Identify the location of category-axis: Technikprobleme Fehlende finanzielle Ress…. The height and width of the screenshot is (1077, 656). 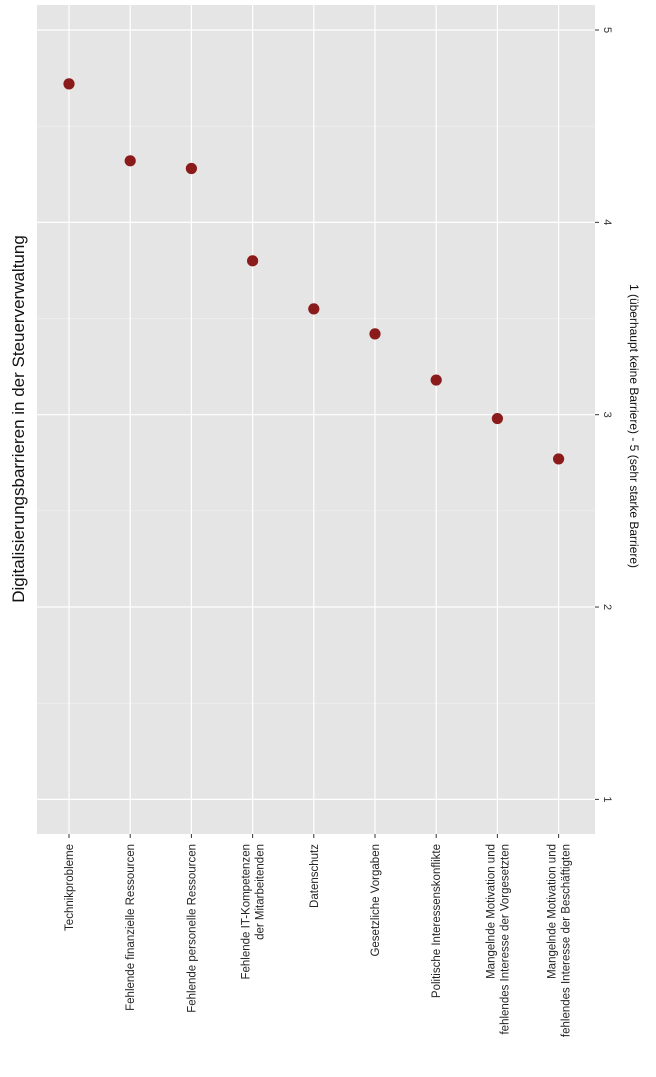
(318, 940).